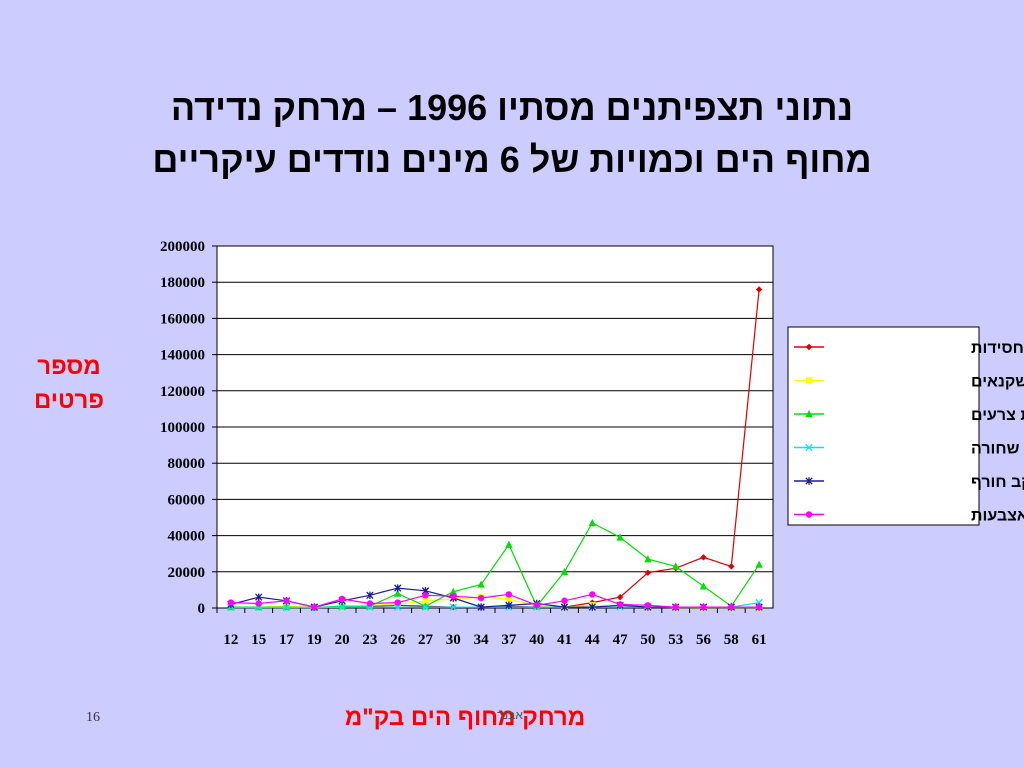 Image resolution: width=1024 pixels, height=768 pixels. Describe the element at coordinates (731, 640) in the screenshot. I see `x-tick-label: 58` at that location.